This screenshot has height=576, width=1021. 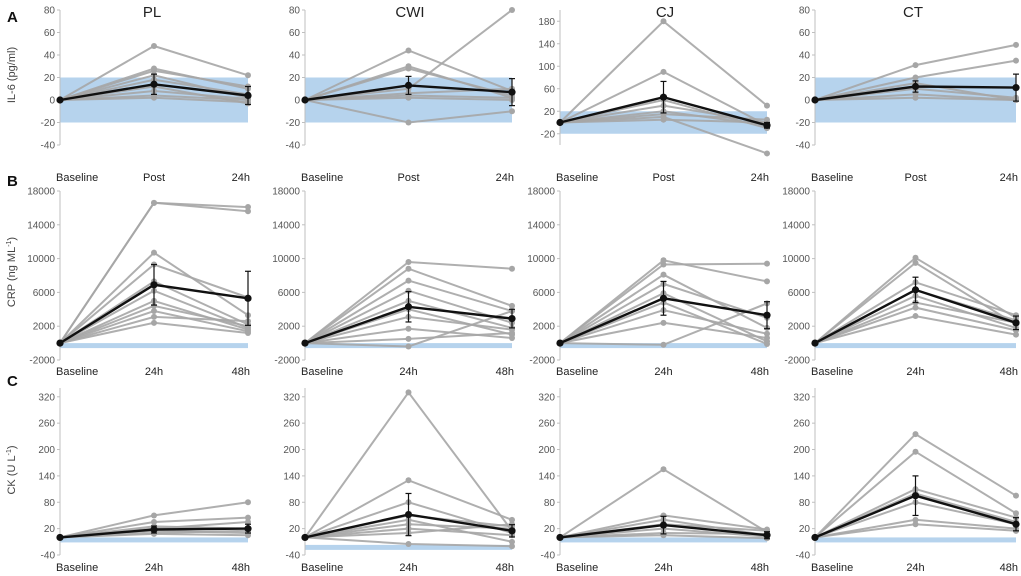 I want to click on y-tick-label: 320, so click(x=801, y=397).